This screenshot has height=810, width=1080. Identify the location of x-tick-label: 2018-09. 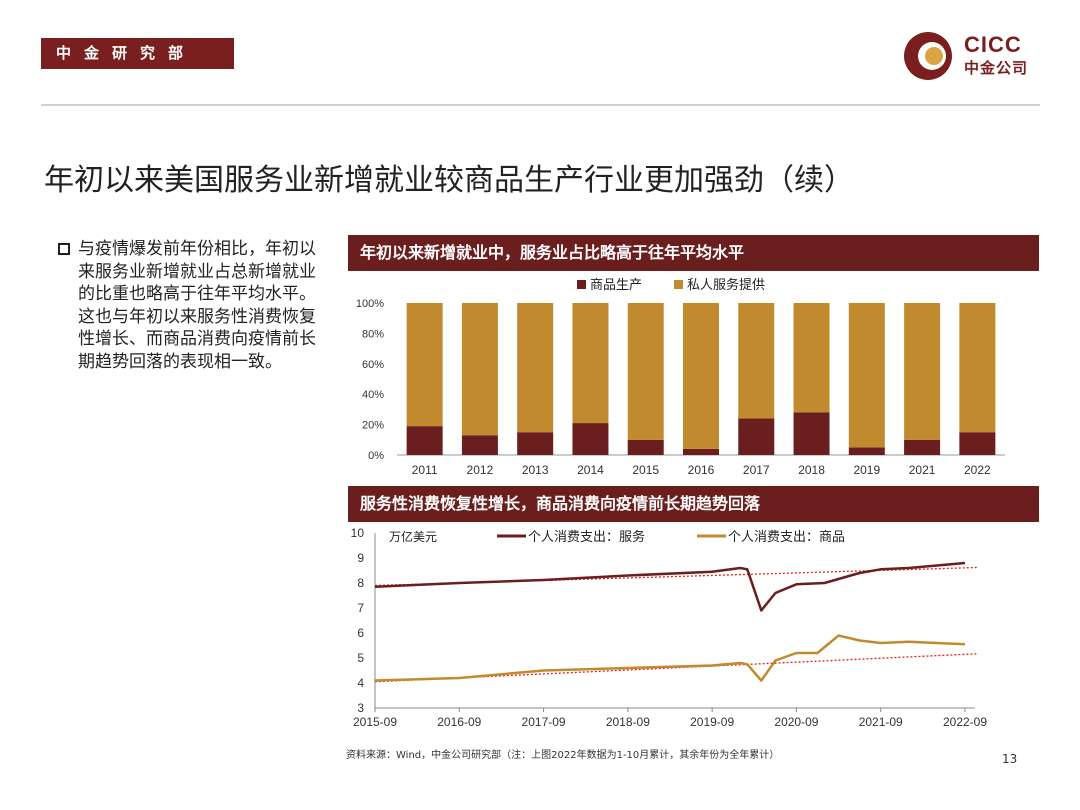
(628, 722).